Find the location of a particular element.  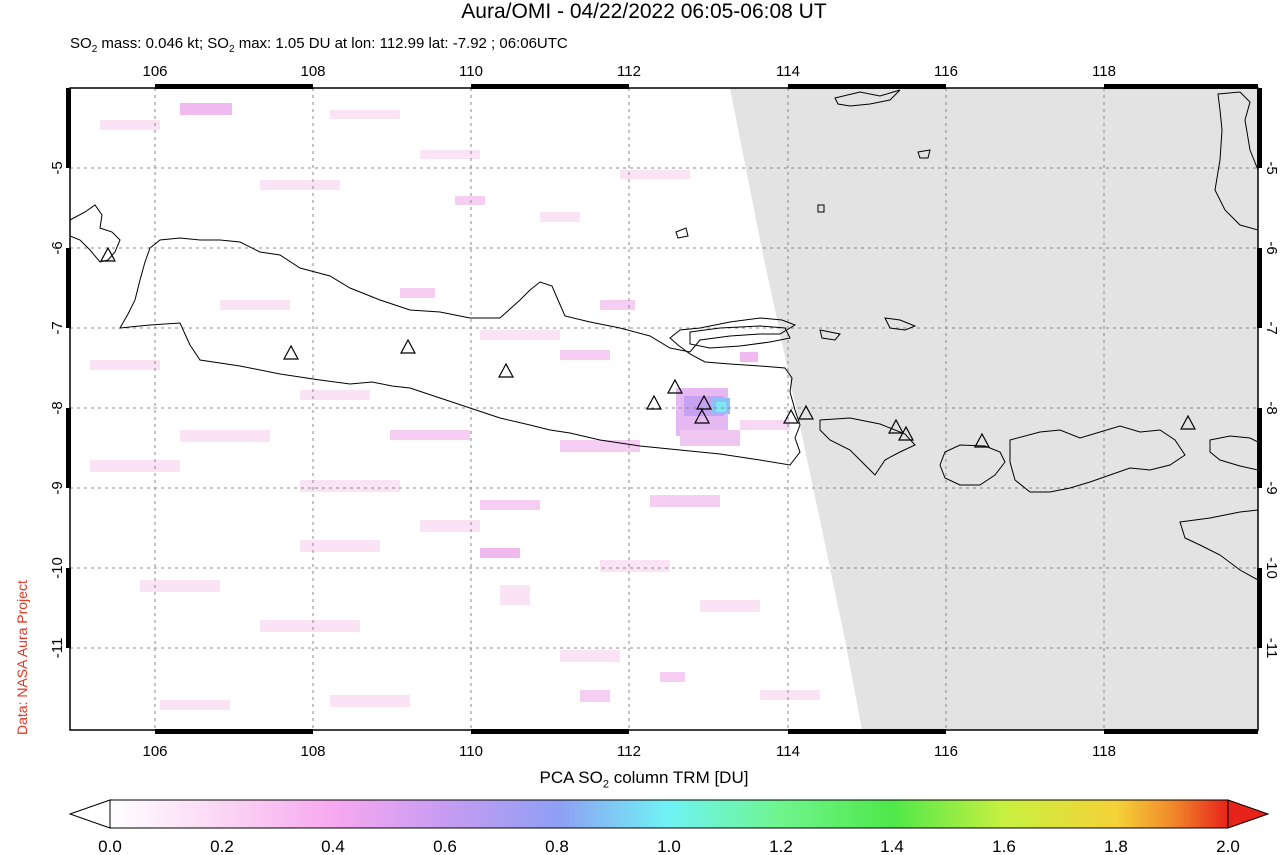

summary-part-2: mass: 0.046 kt; SO is located at coordinates (163, 43).